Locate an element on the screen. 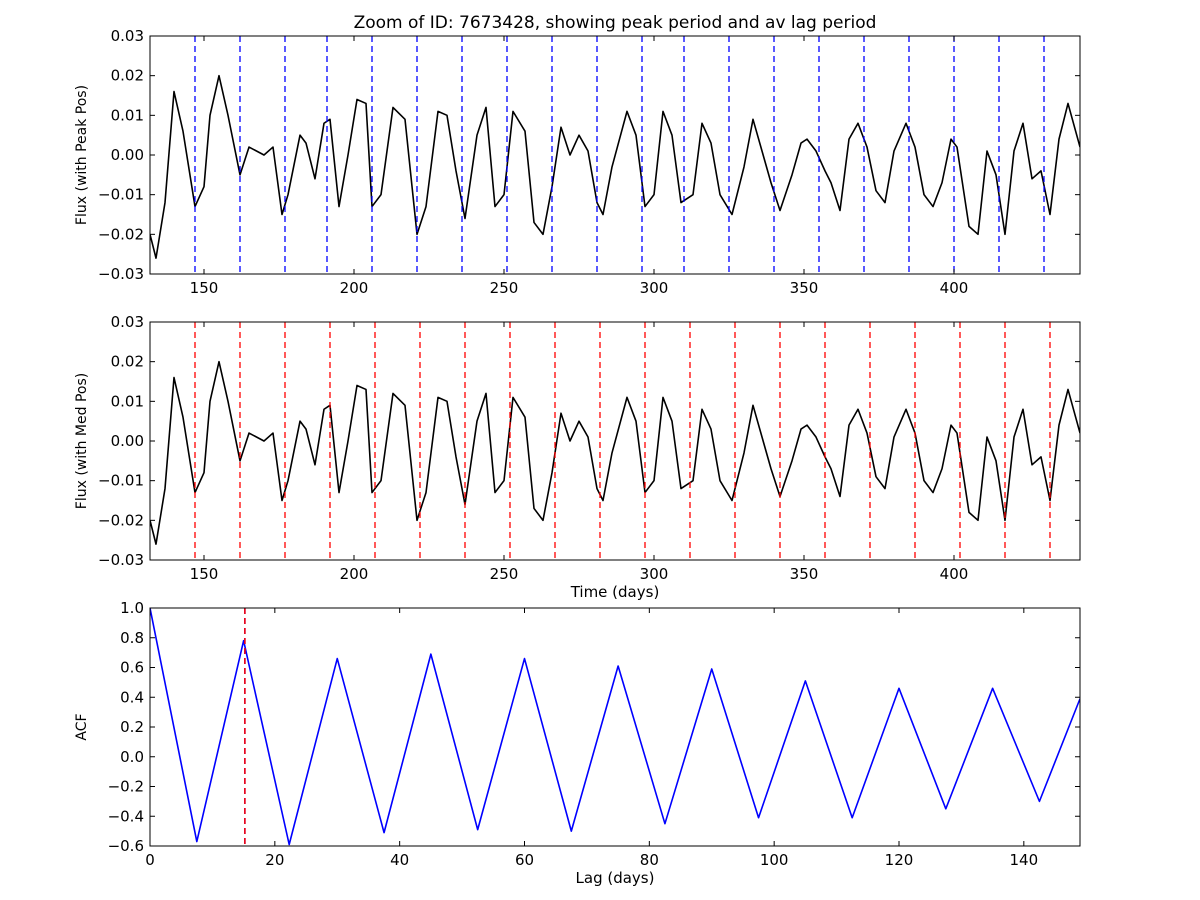 The height and width of the screenshot is (900, 1200). med-x-axis-label: Time (days) is located at coordinates (615, 592).